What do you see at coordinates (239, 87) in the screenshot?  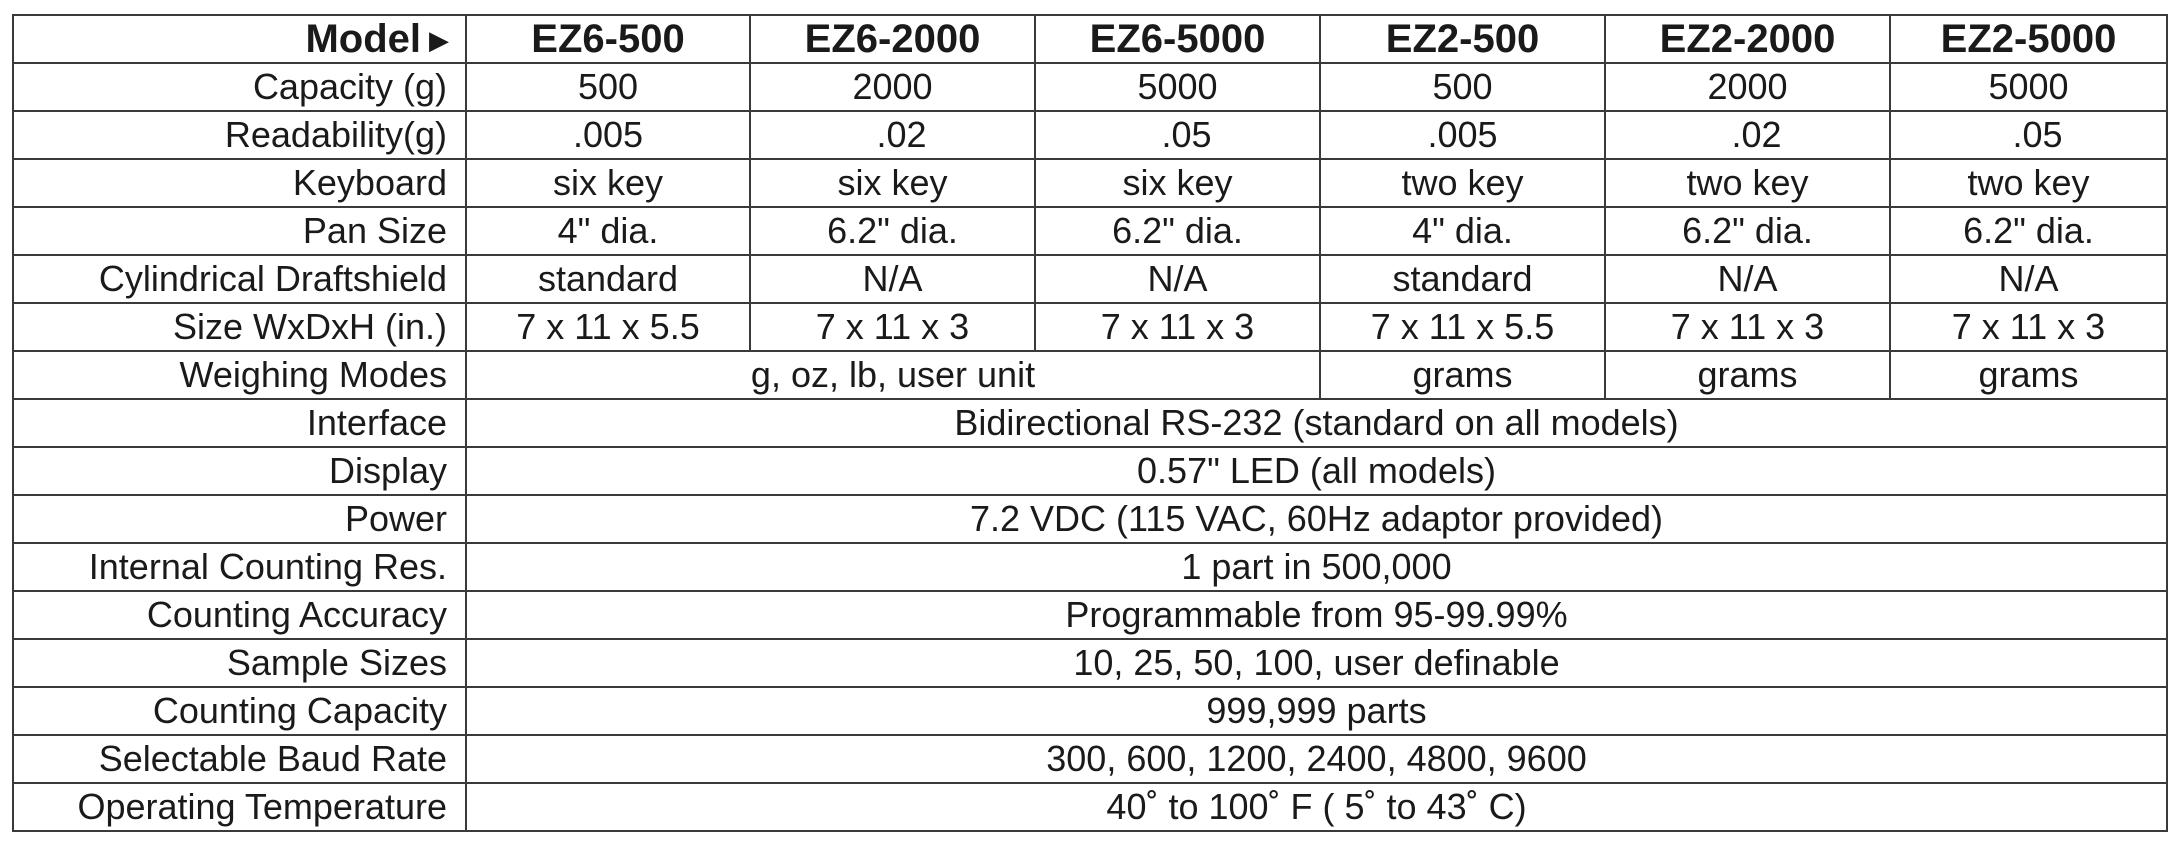 I see `row-label: Capacity (g)` at bounding box center [239, 87].